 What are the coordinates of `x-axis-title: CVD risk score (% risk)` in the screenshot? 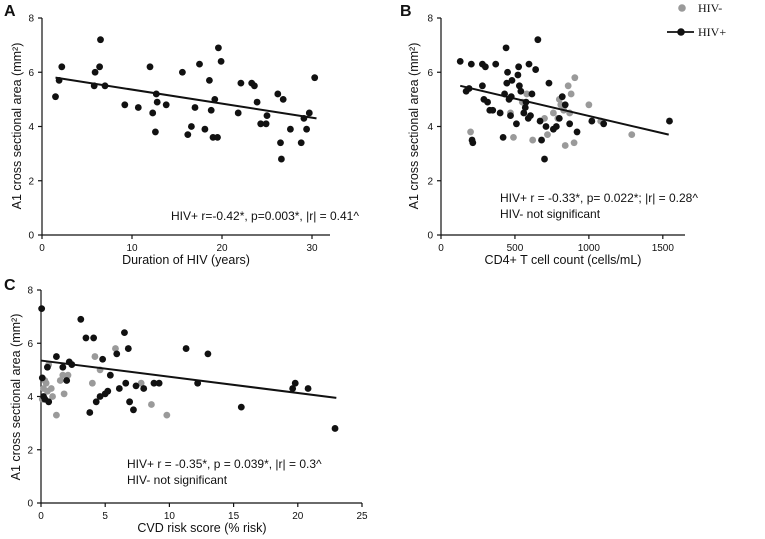 It's located at (201, 528).